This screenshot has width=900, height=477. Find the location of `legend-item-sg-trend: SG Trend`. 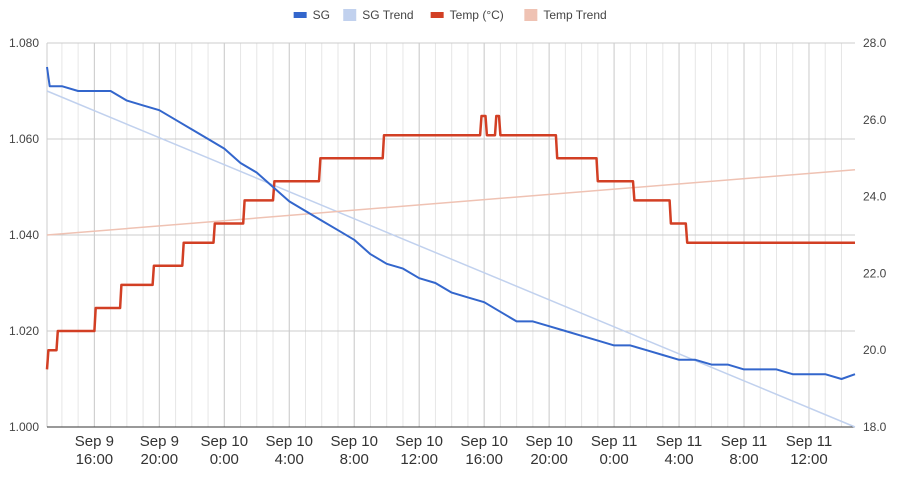

legend-item-sg-trend: SG Trend is located at coordinates (378, 15).